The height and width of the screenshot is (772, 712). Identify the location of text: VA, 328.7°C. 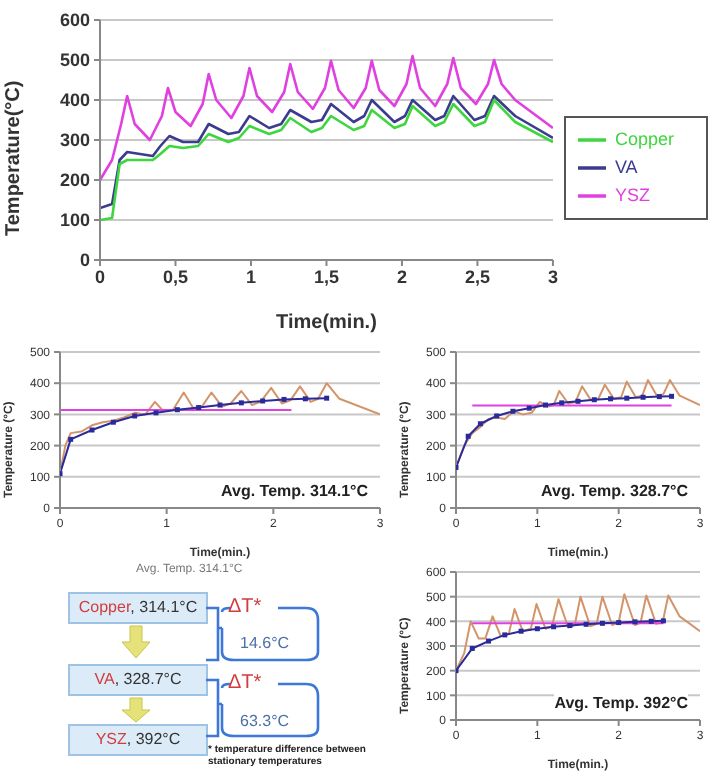
(138, 680).